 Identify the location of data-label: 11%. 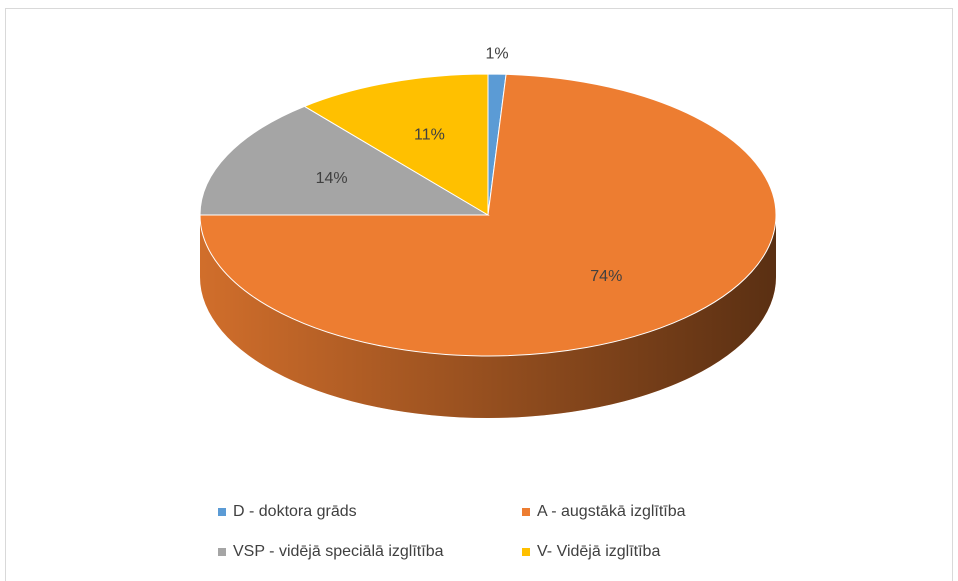
(429, 135).